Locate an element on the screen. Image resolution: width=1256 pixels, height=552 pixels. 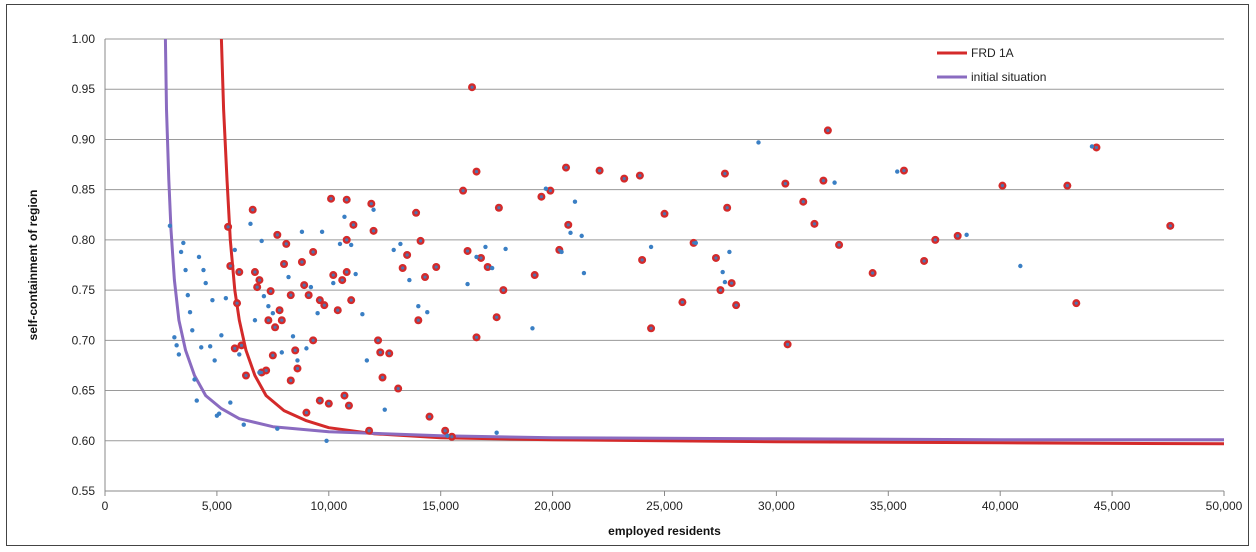
y-tick-label: 0.60 is located at coordinates (84, 441).